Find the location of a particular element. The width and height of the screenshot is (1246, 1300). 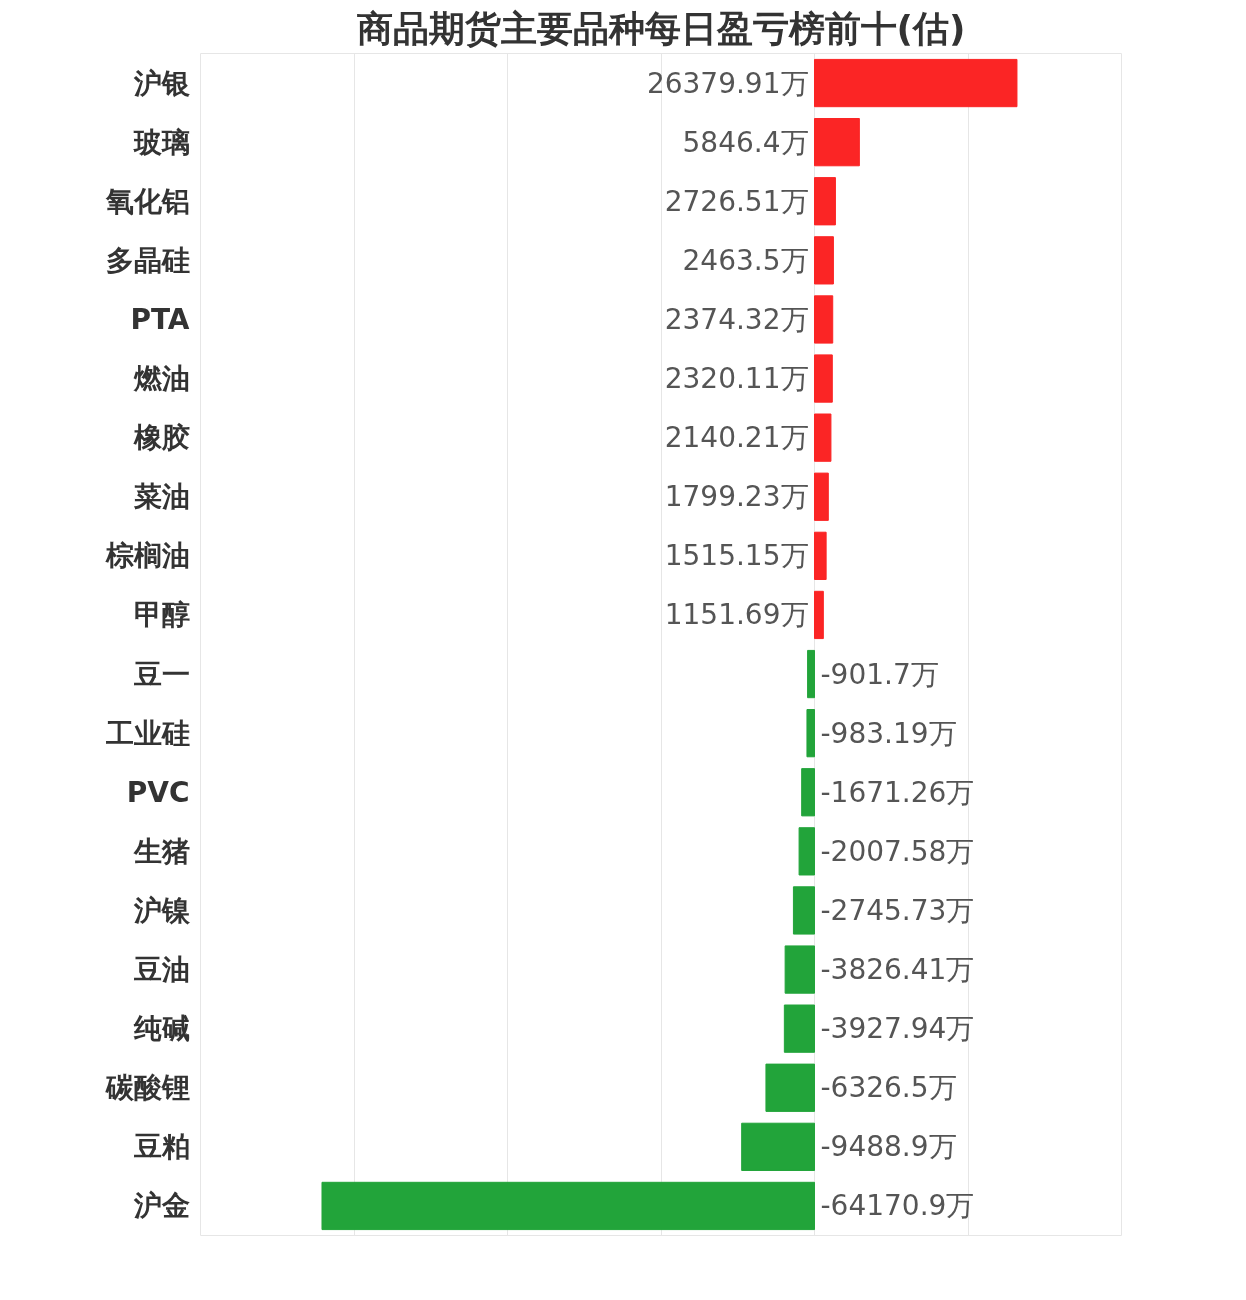

data-label: 1151.69万 is located at coordinates (736, 615).